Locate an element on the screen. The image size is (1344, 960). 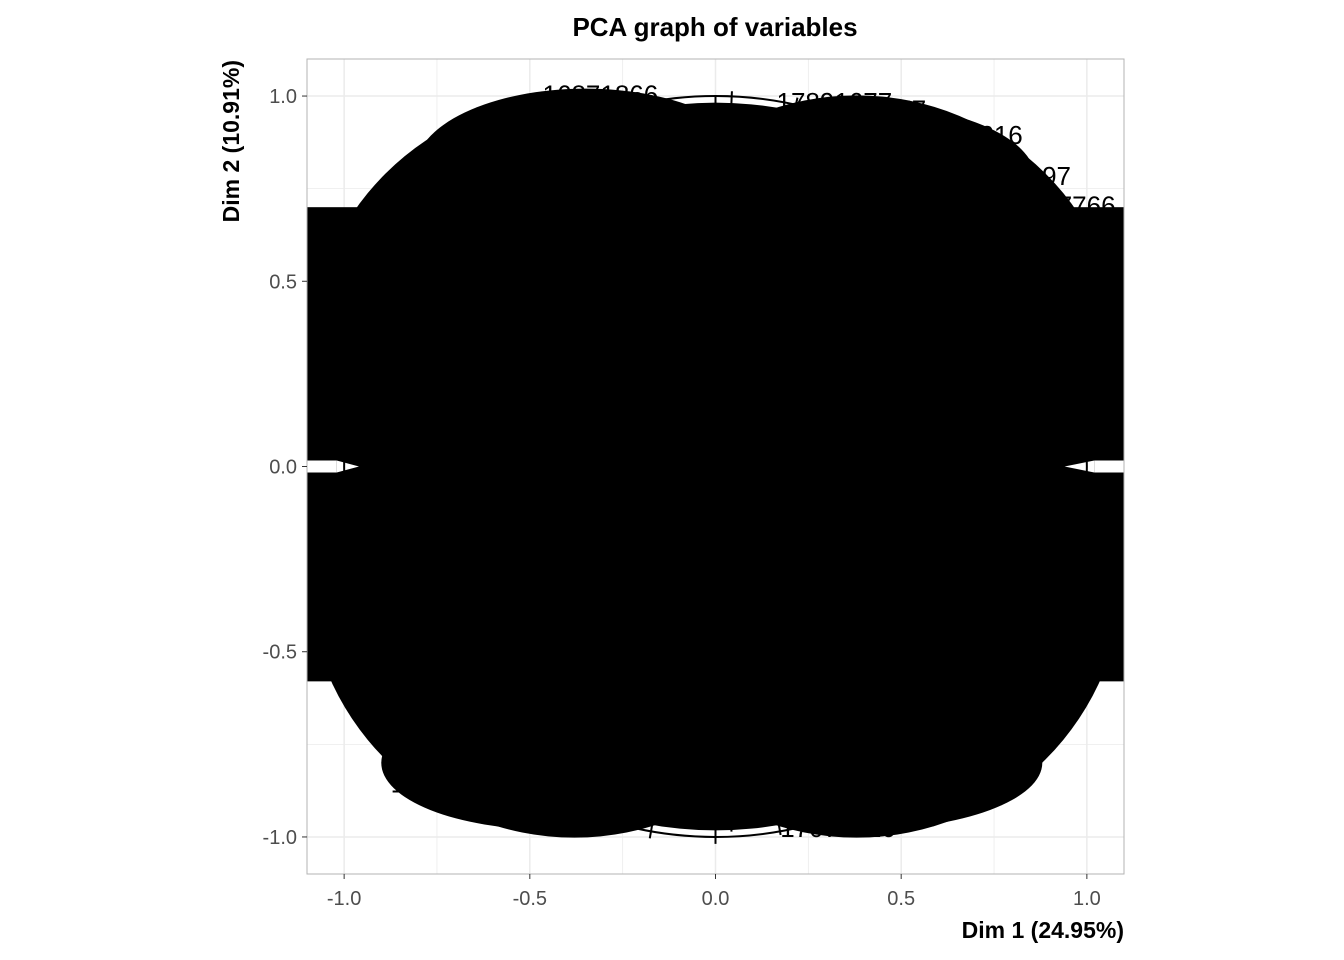
x-tick-label: 1.0 is located at coordinates (1087, 899).